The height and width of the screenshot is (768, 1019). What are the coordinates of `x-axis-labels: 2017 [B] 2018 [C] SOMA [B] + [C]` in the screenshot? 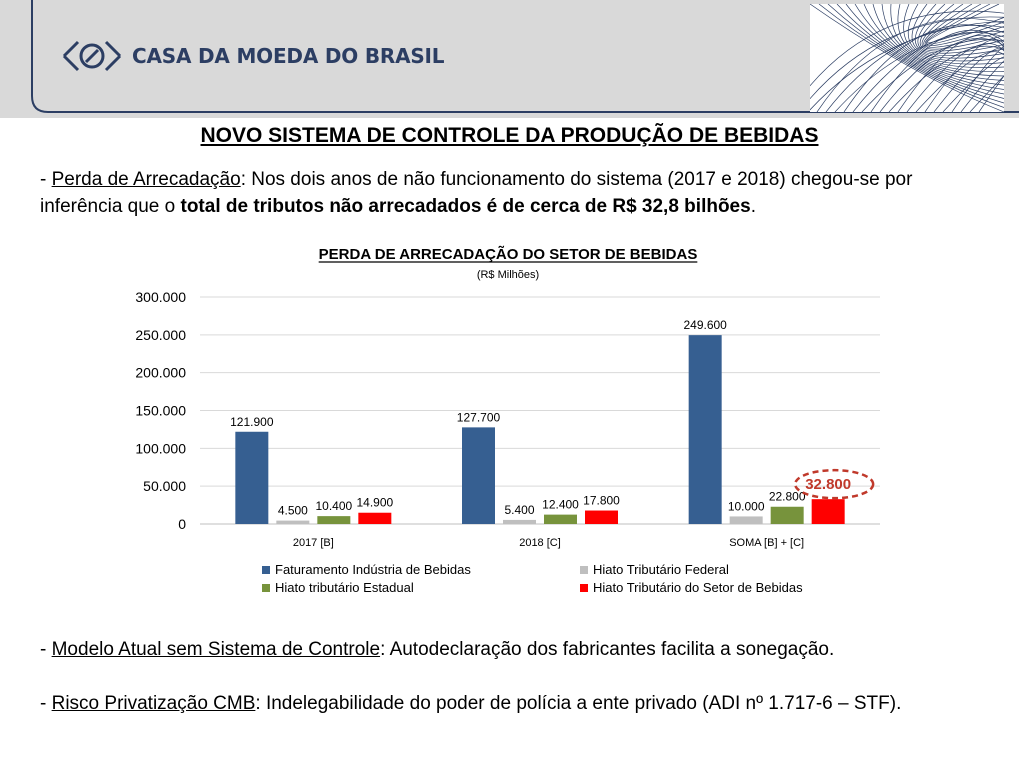 It's located at (548, 543).